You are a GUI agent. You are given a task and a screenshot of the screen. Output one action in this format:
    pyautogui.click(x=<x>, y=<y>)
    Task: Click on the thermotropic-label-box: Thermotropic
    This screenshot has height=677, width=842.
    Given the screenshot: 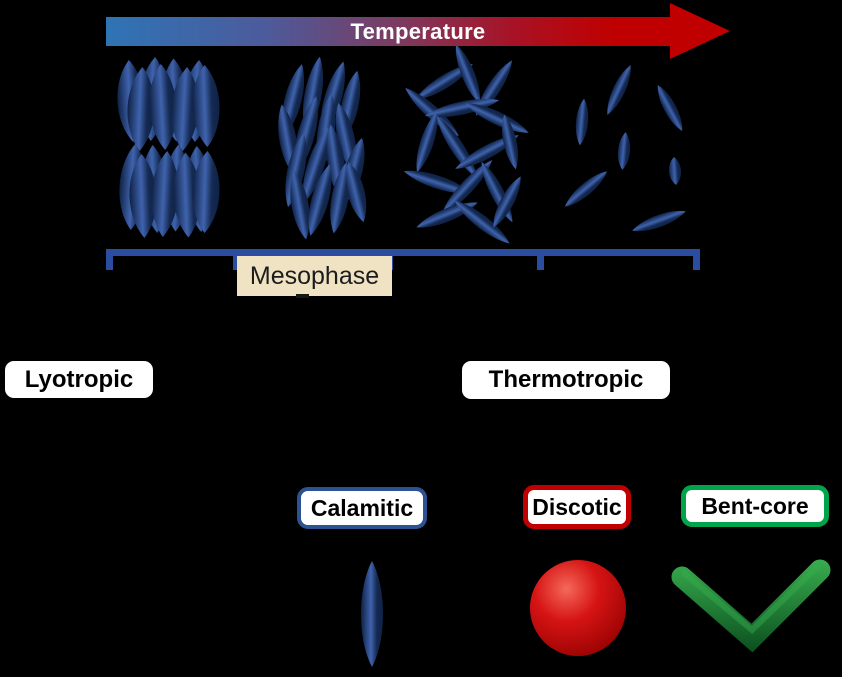 What is the action you would take?
    pyautogui.click(x=566, y=380)
    